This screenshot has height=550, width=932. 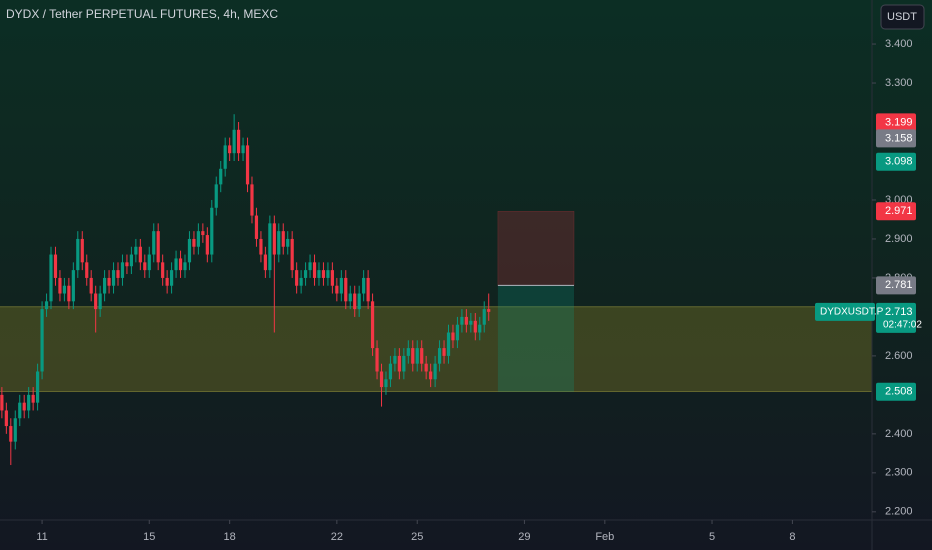 What do you see at coordinates (899, 312) in the screenshot?
I see `price-tag-label: 2.713` at bounding box center [899, 312].